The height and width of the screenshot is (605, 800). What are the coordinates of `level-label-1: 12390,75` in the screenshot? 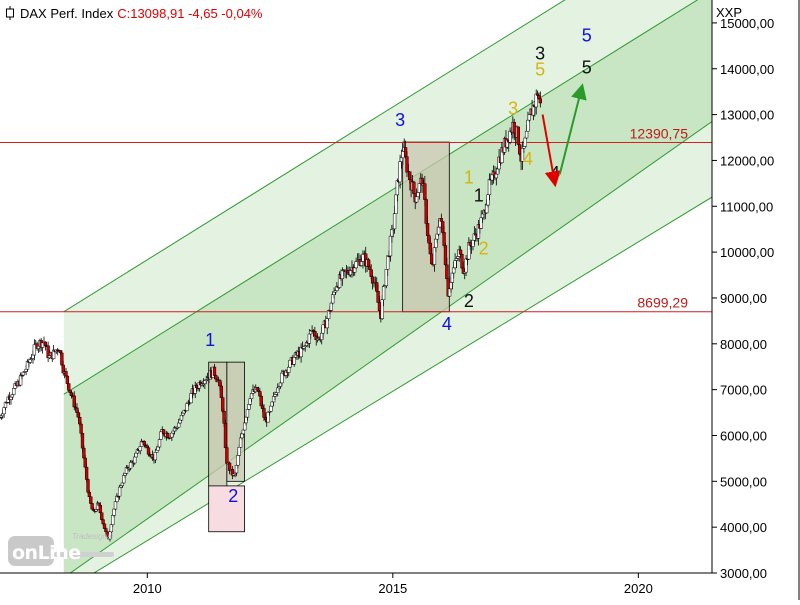 It's located at (659, 134).